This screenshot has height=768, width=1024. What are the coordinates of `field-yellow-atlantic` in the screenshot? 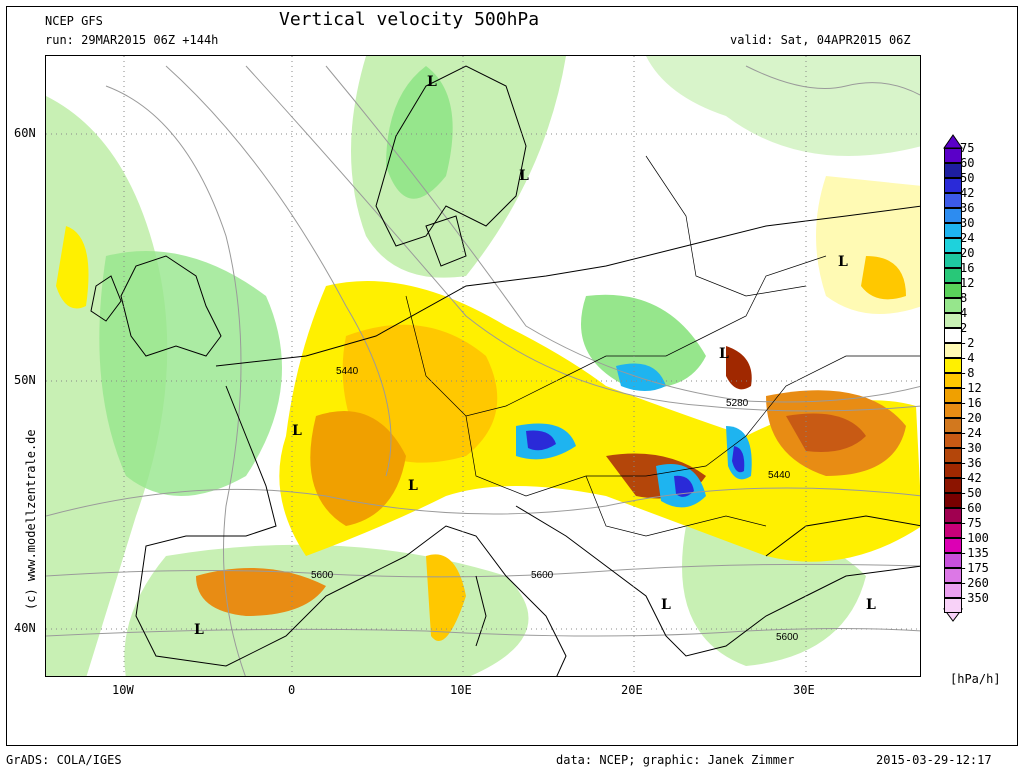 It's located at (72, 267).